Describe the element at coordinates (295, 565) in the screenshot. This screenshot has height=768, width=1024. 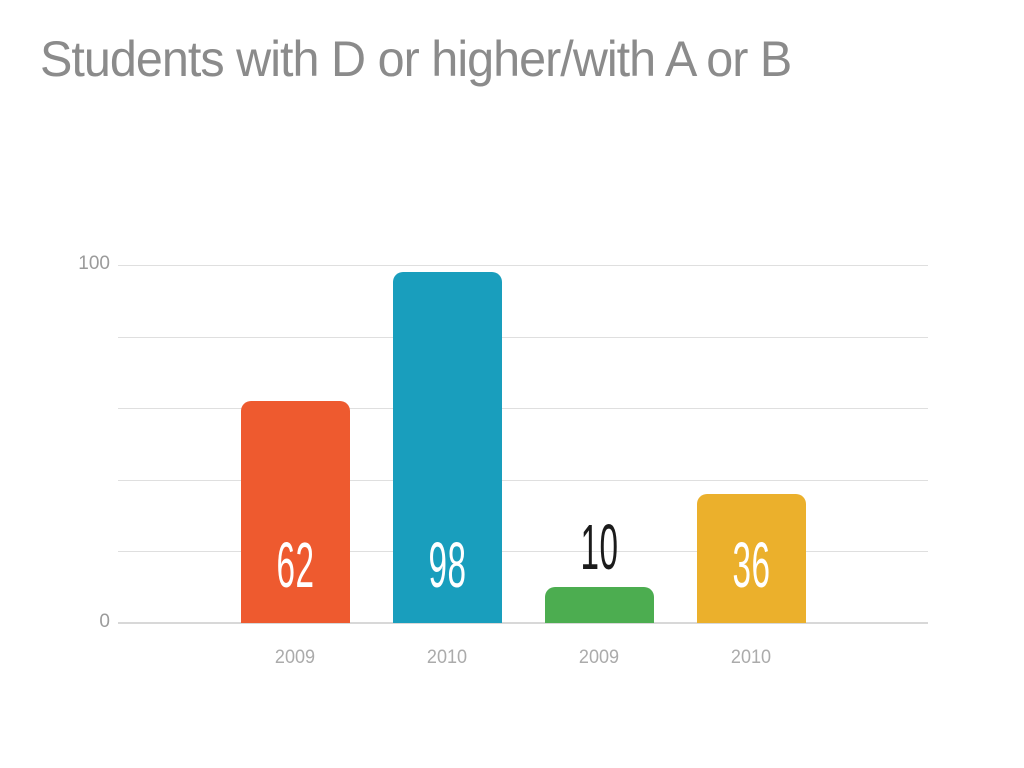
I see `bar-value-label: 62` at that location.